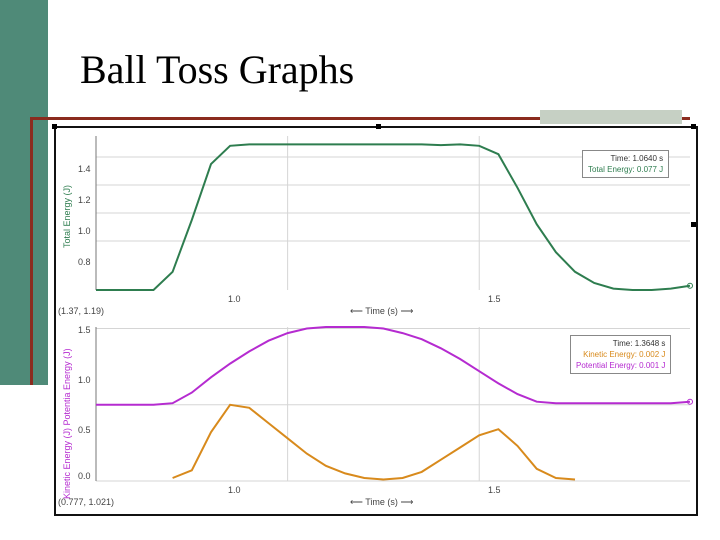  What do you see at coordinates (690, 285) in the screenshot?
I see `total-energy-end-marker` at bounding box center [690, 285].